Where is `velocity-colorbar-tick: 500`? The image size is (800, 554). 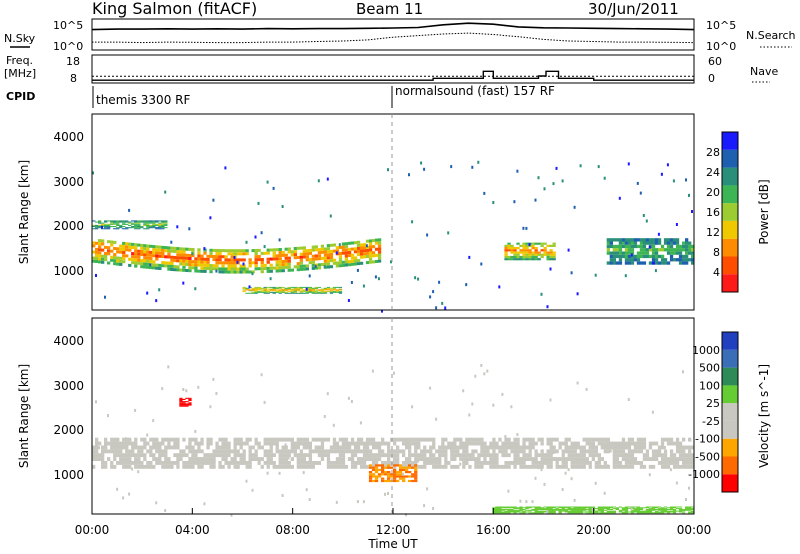
velocity-colorbar-tick: 500 is located at coordinates (709, 368).